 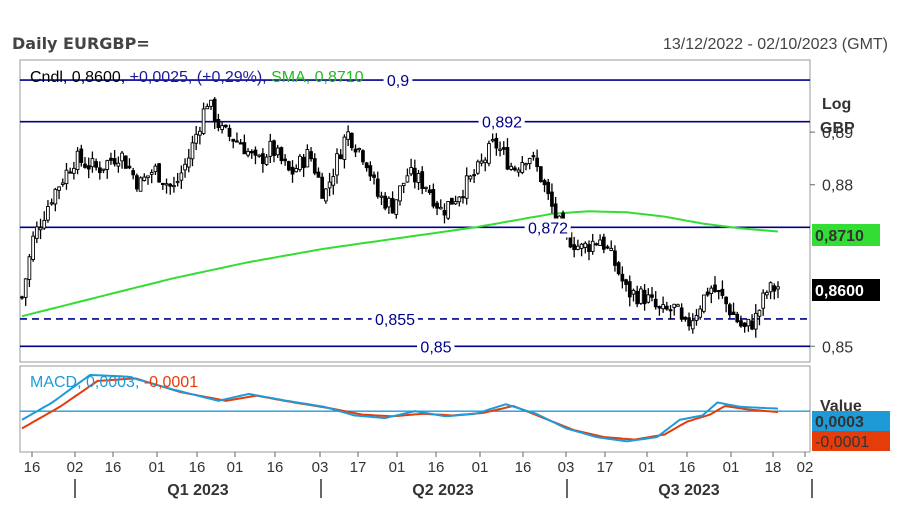 What do you see at coordinates (400, 408) in the screenshot?
I see `macd-line` at bounding box center [400, 408].